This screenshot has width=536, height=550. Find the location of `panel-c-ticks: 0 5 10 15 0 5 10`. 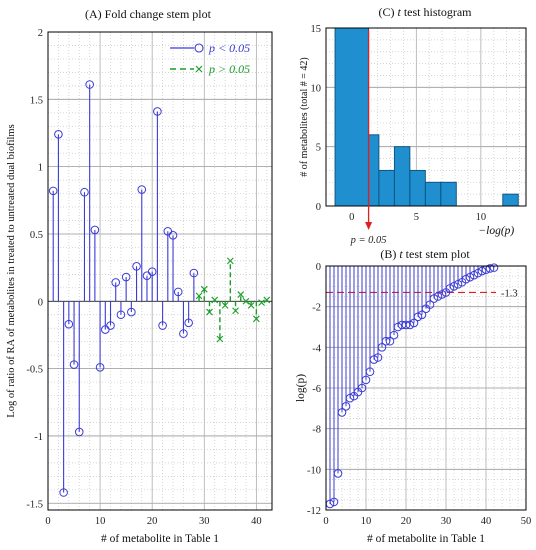

panel-c-ticks: 0 5 10 15 0 5 10 is located at coordinates (399, 123).